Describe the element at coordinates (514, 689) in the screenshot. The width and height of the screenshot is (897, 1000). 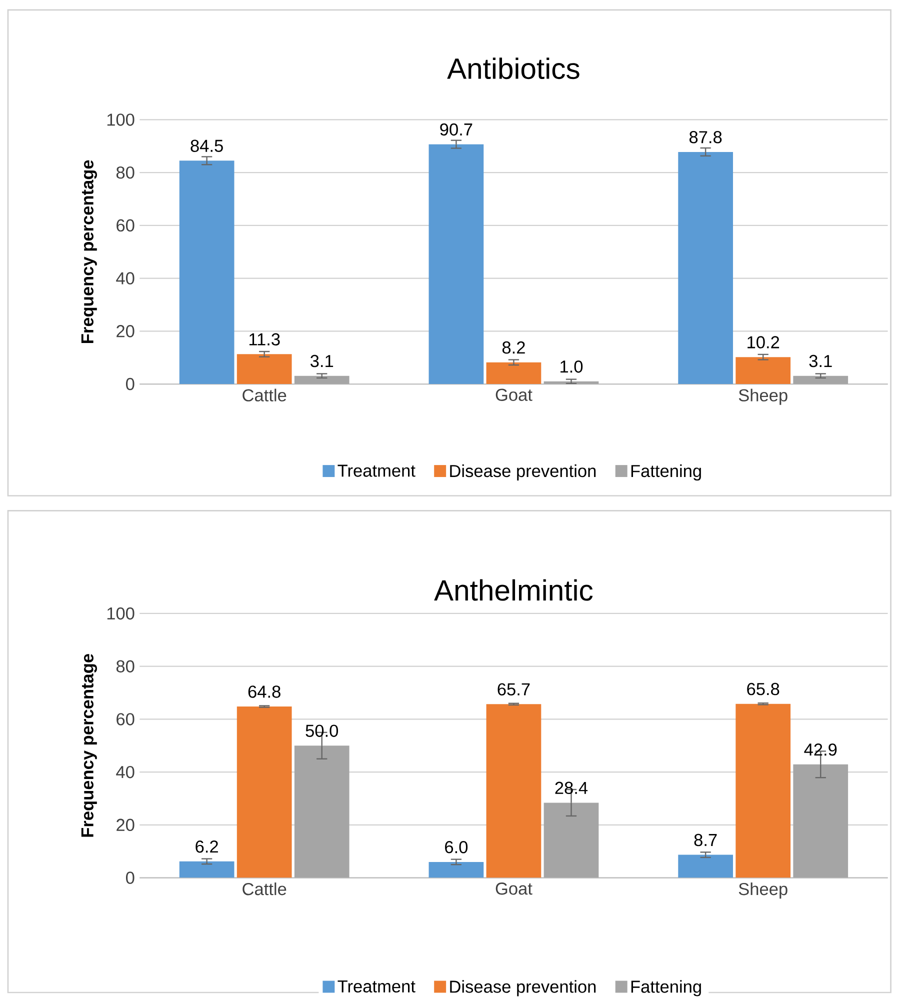
I see `data-label: 65.7` at that location.